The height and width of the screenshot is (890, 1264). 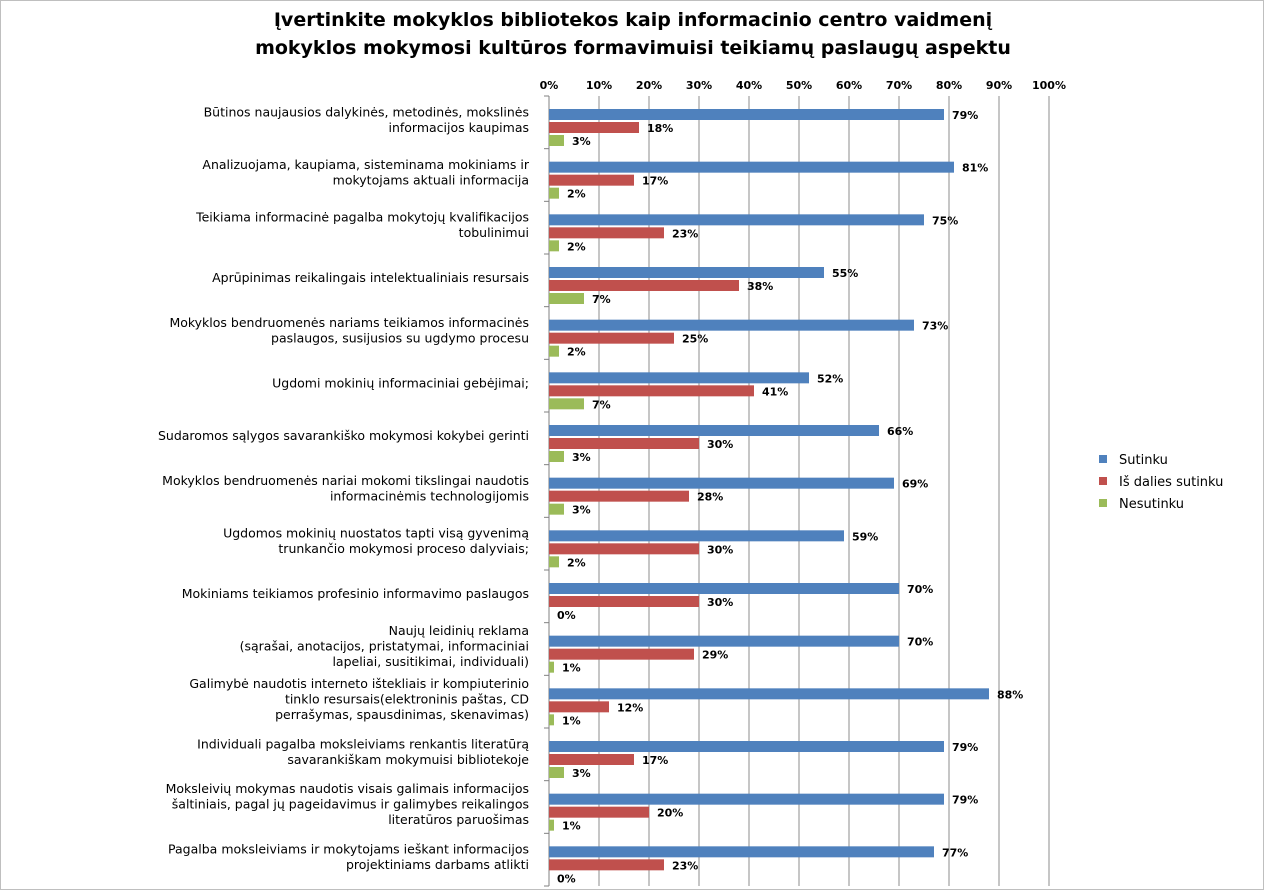 I want to click on x-tick-label: 0%, so click(x=549, y=85).